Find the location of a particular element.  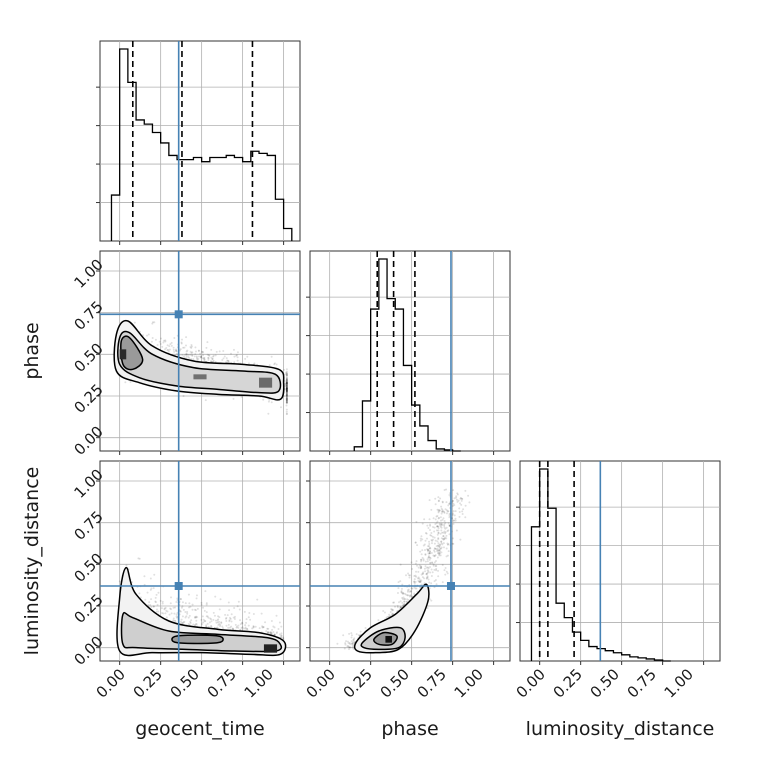

x-tick-label: 0.00 is located at coordinates (111, 683).